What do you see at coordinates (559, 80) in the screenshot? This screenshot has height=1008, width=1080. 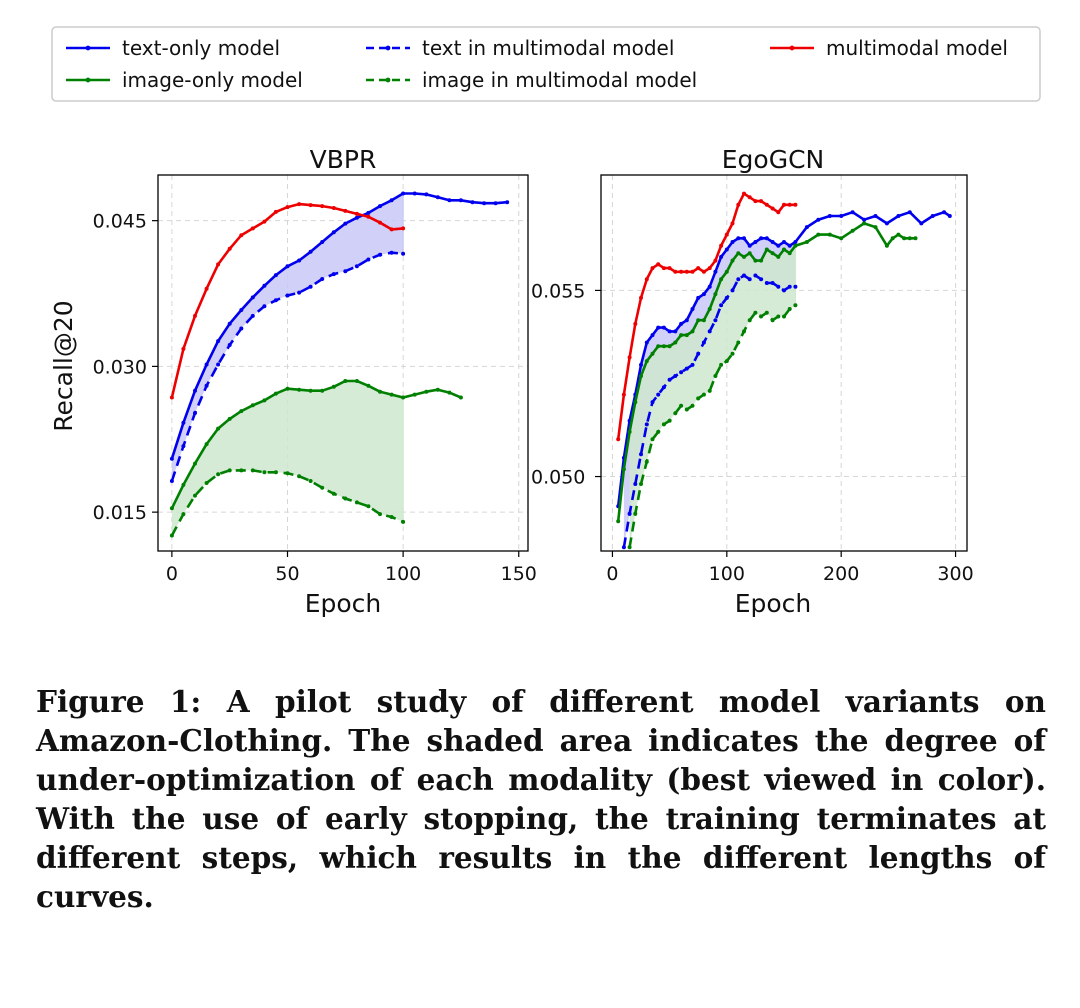 I see `legend-label: image in multimodal model` at bounding box center [559, 80].